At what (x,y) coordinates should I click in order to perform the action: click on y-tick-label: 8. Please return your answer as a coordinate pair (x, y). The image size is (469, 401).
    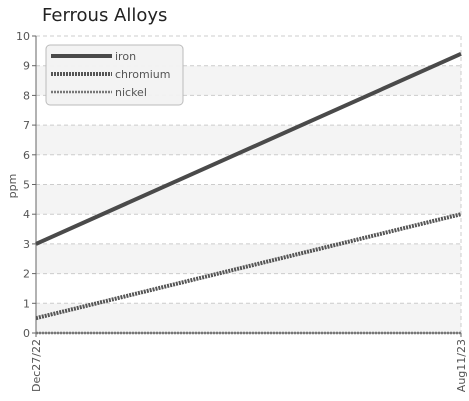
    Looking at the image, I should click on (26, 95).